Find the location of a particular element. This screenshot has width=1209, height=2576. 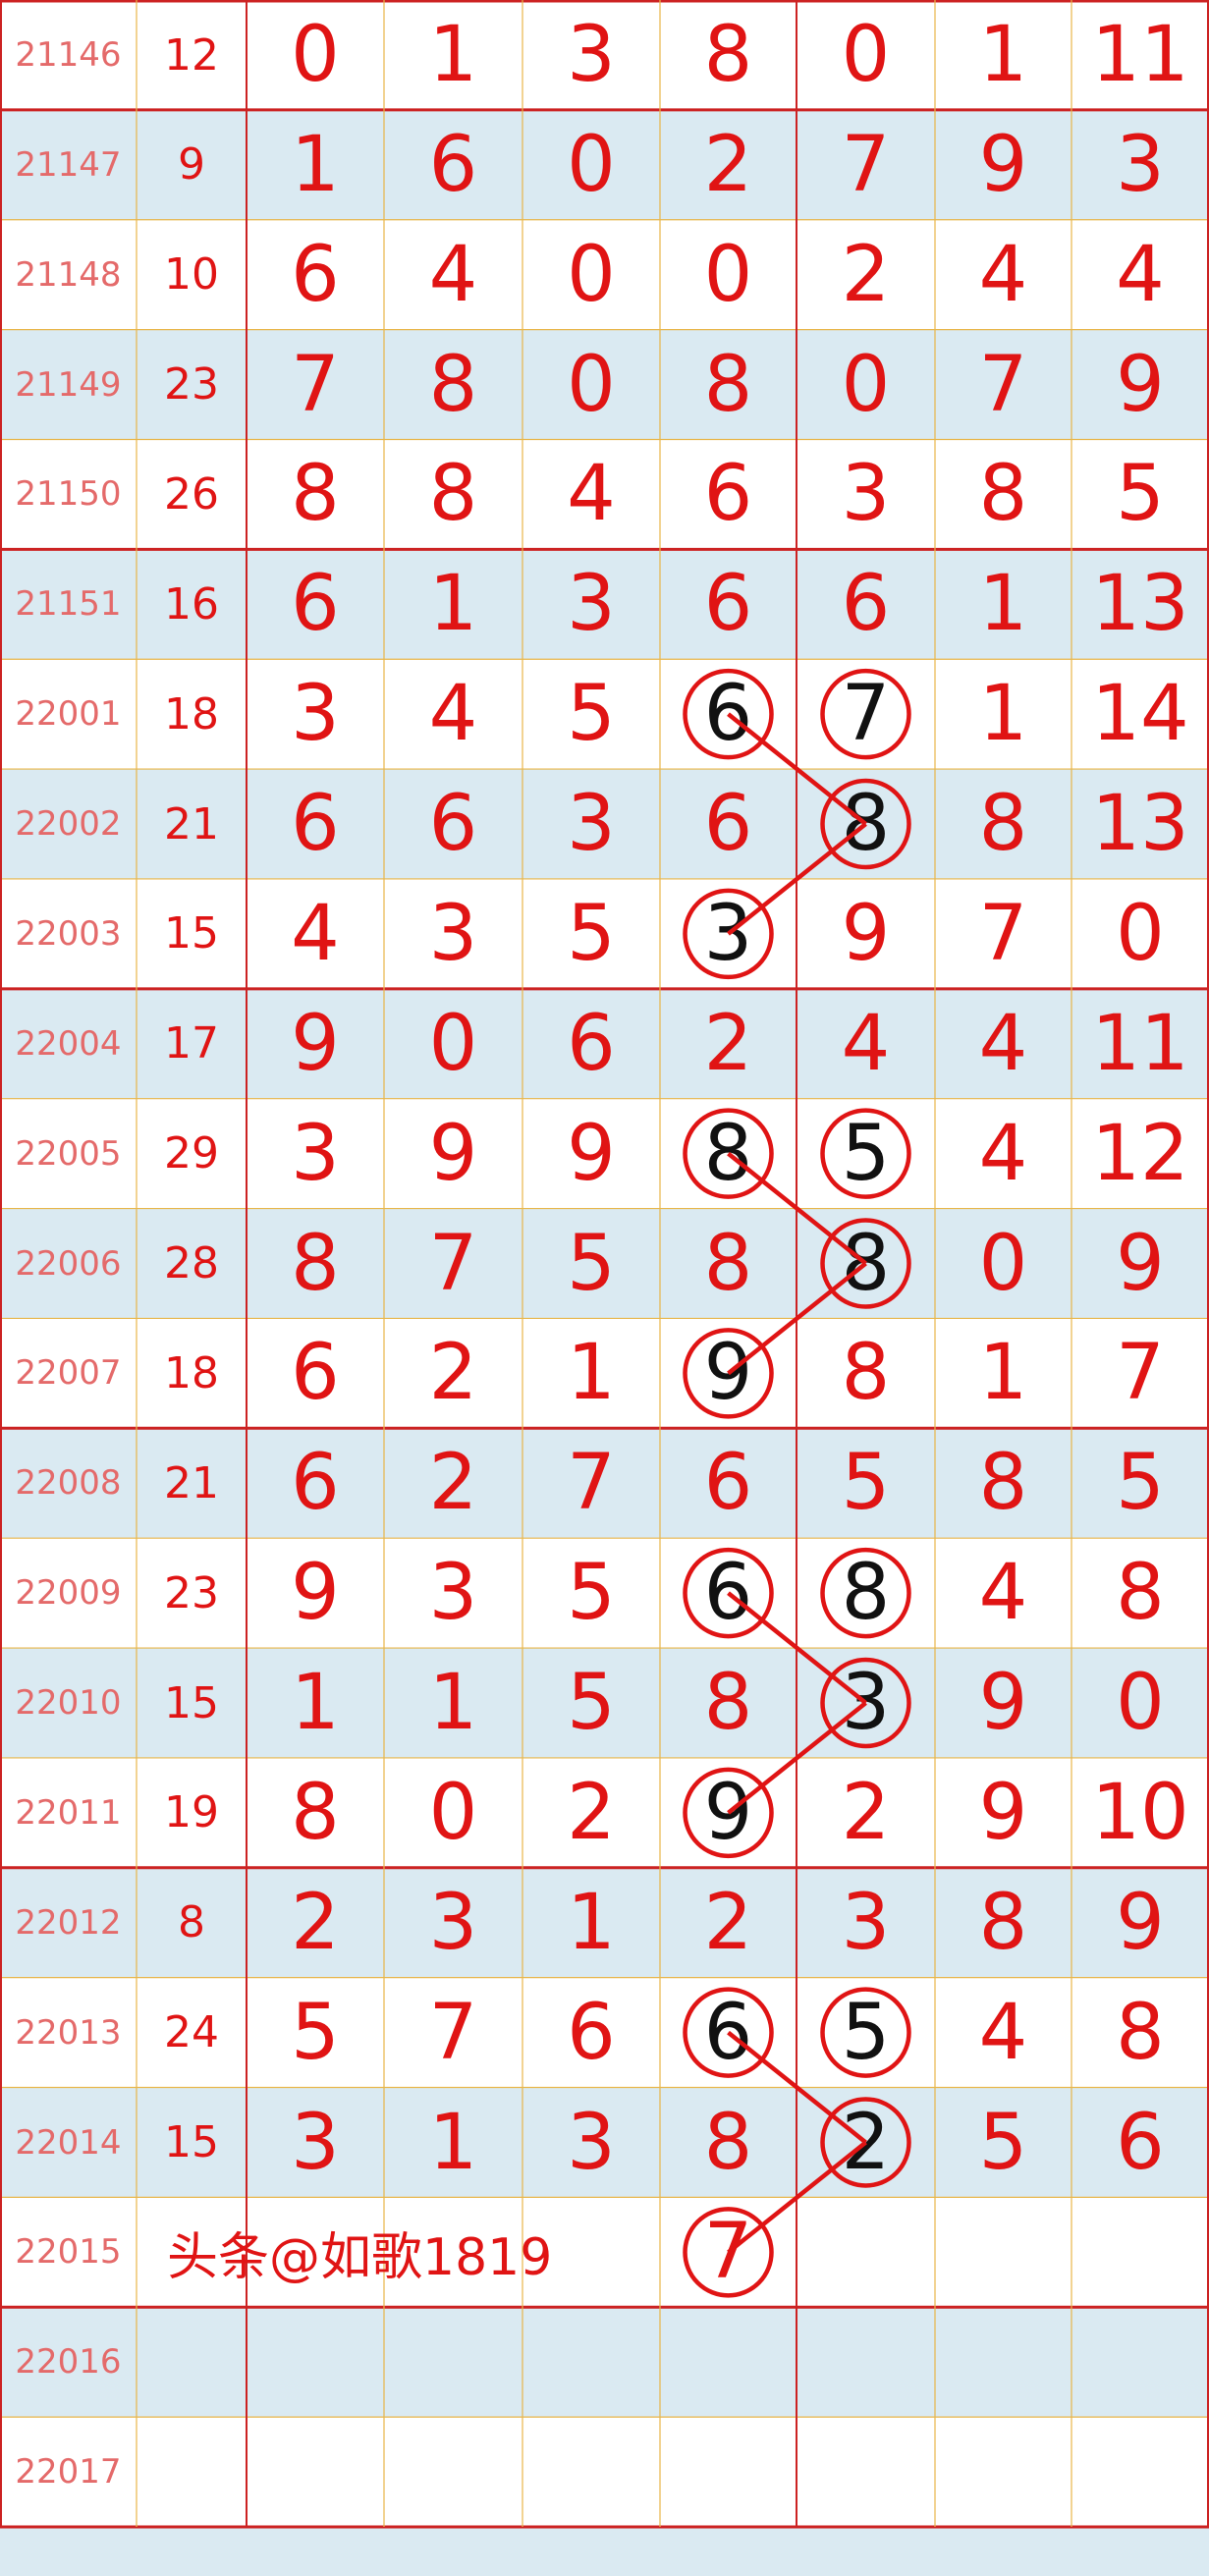

digit-cell: 11 is located at coordinates (1140, 1043).